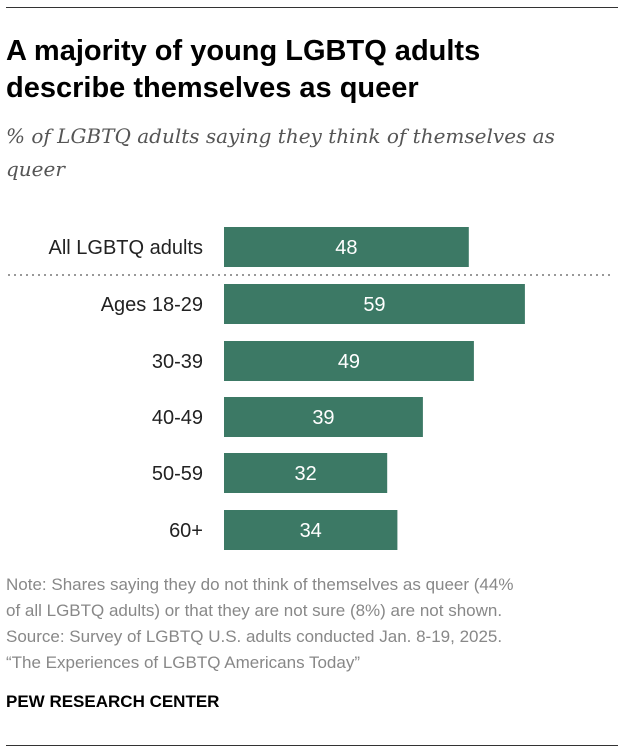 Image resolution: width=620 pixels, height=754 pixels. Describe the element at coordinates (312, 745) in the screenshot. I see `bottom-rule` at that location.